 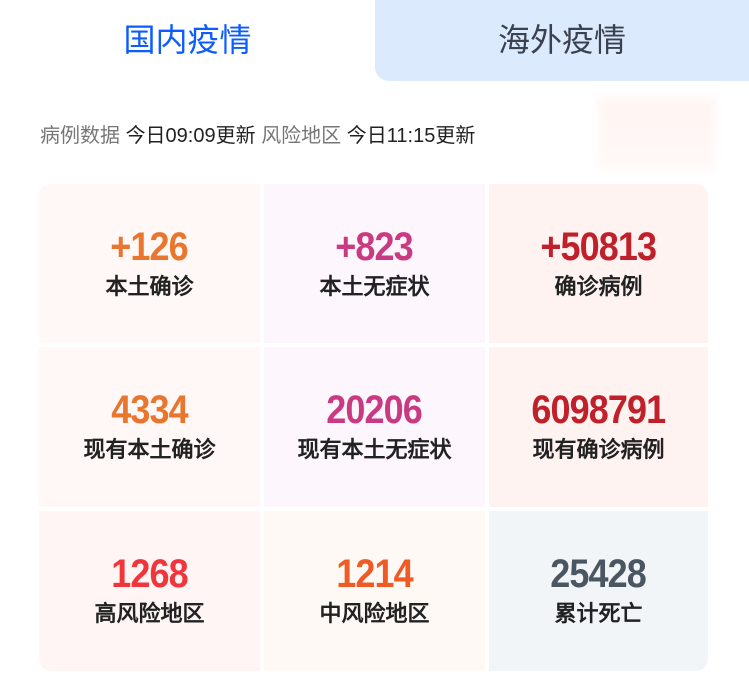 What do you see at coordinates (301, 136) in the screenshot?
I see `risk-area-label: 风险地区` at bounding box center [301, 136].